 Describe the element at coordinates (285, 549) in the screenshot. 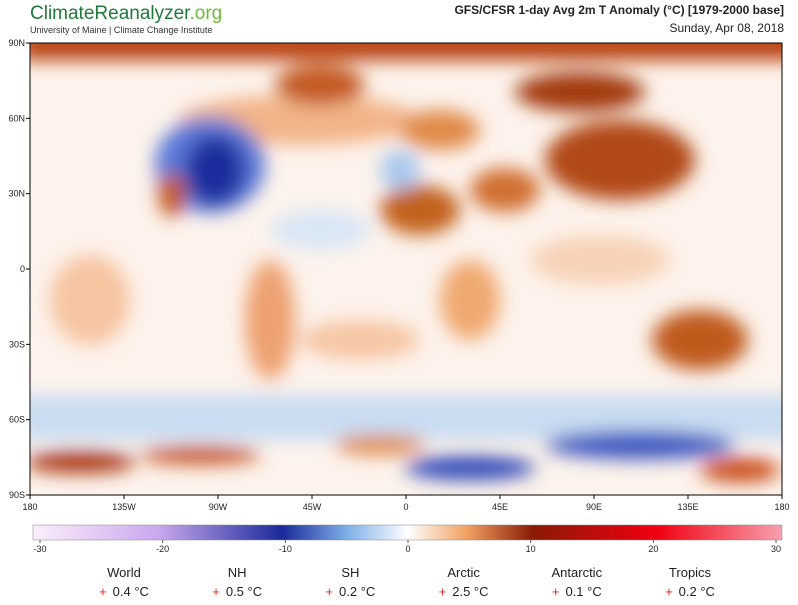

I see `colorbar-label: -10` at that location.